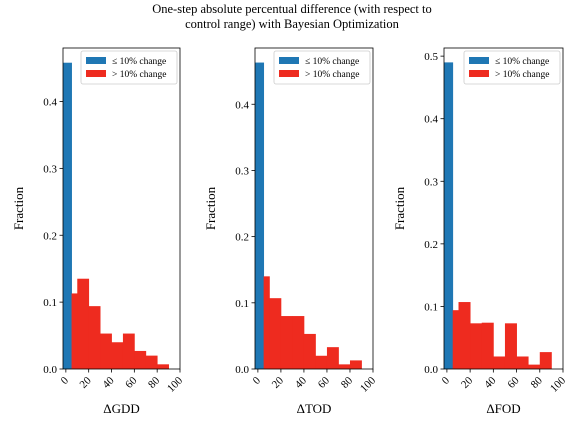  I want to click on x-axis-label: ΔGDD, so click(121, 408).